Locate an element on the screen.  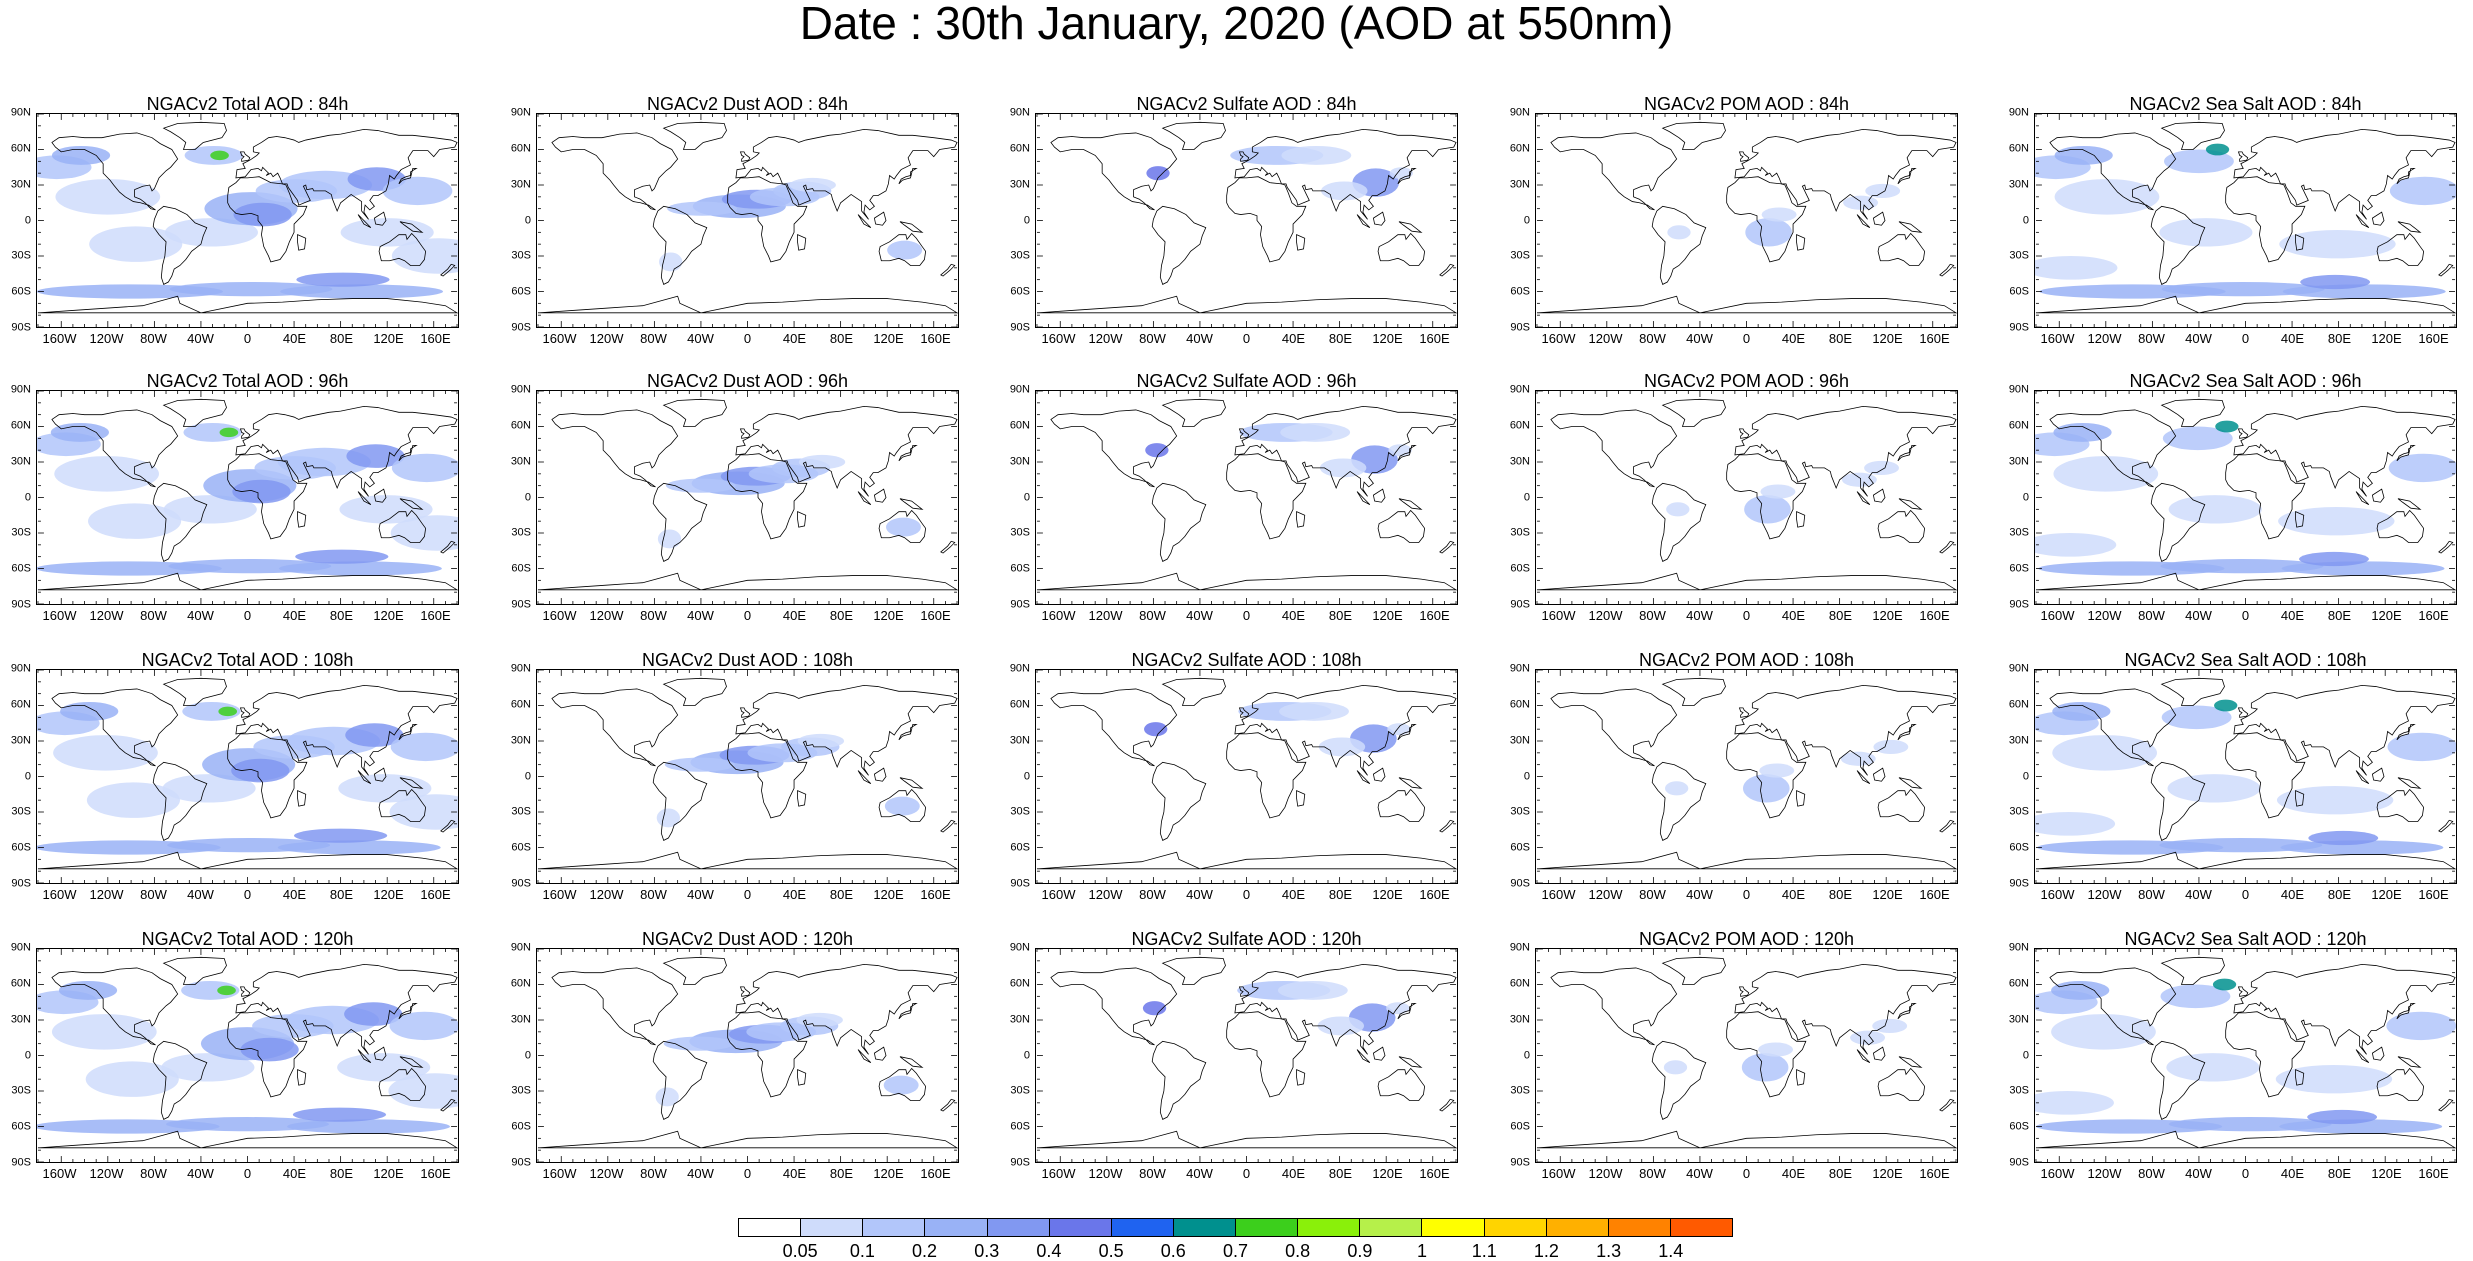
axis-ticks is located at coordinates (2245, 497).